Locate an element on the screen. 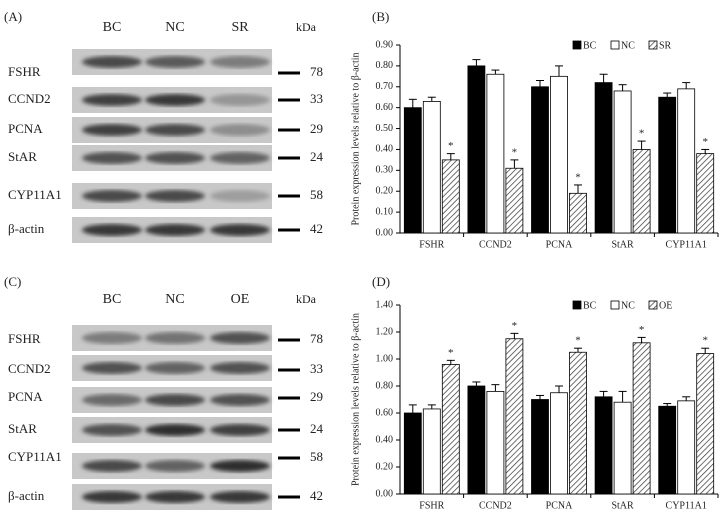 This screenshot has height=524, width=726. panel-label: (D) is located at coordinates (381, 281).